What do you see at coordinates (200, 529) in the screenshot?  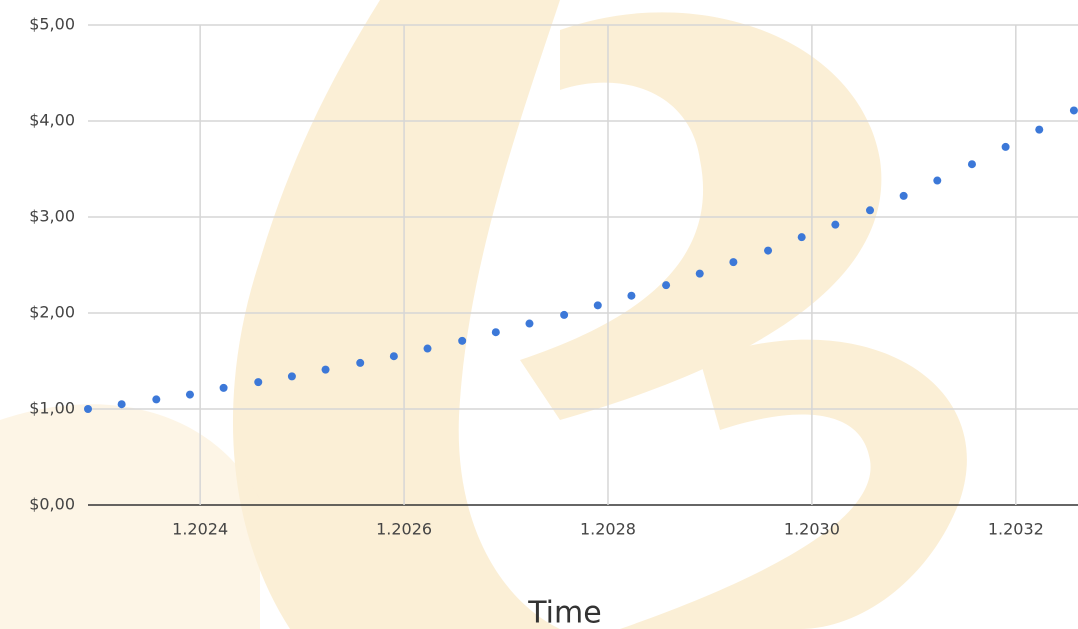 I see `x-tick-label: 1.2024` at bounding box center [200, 529].